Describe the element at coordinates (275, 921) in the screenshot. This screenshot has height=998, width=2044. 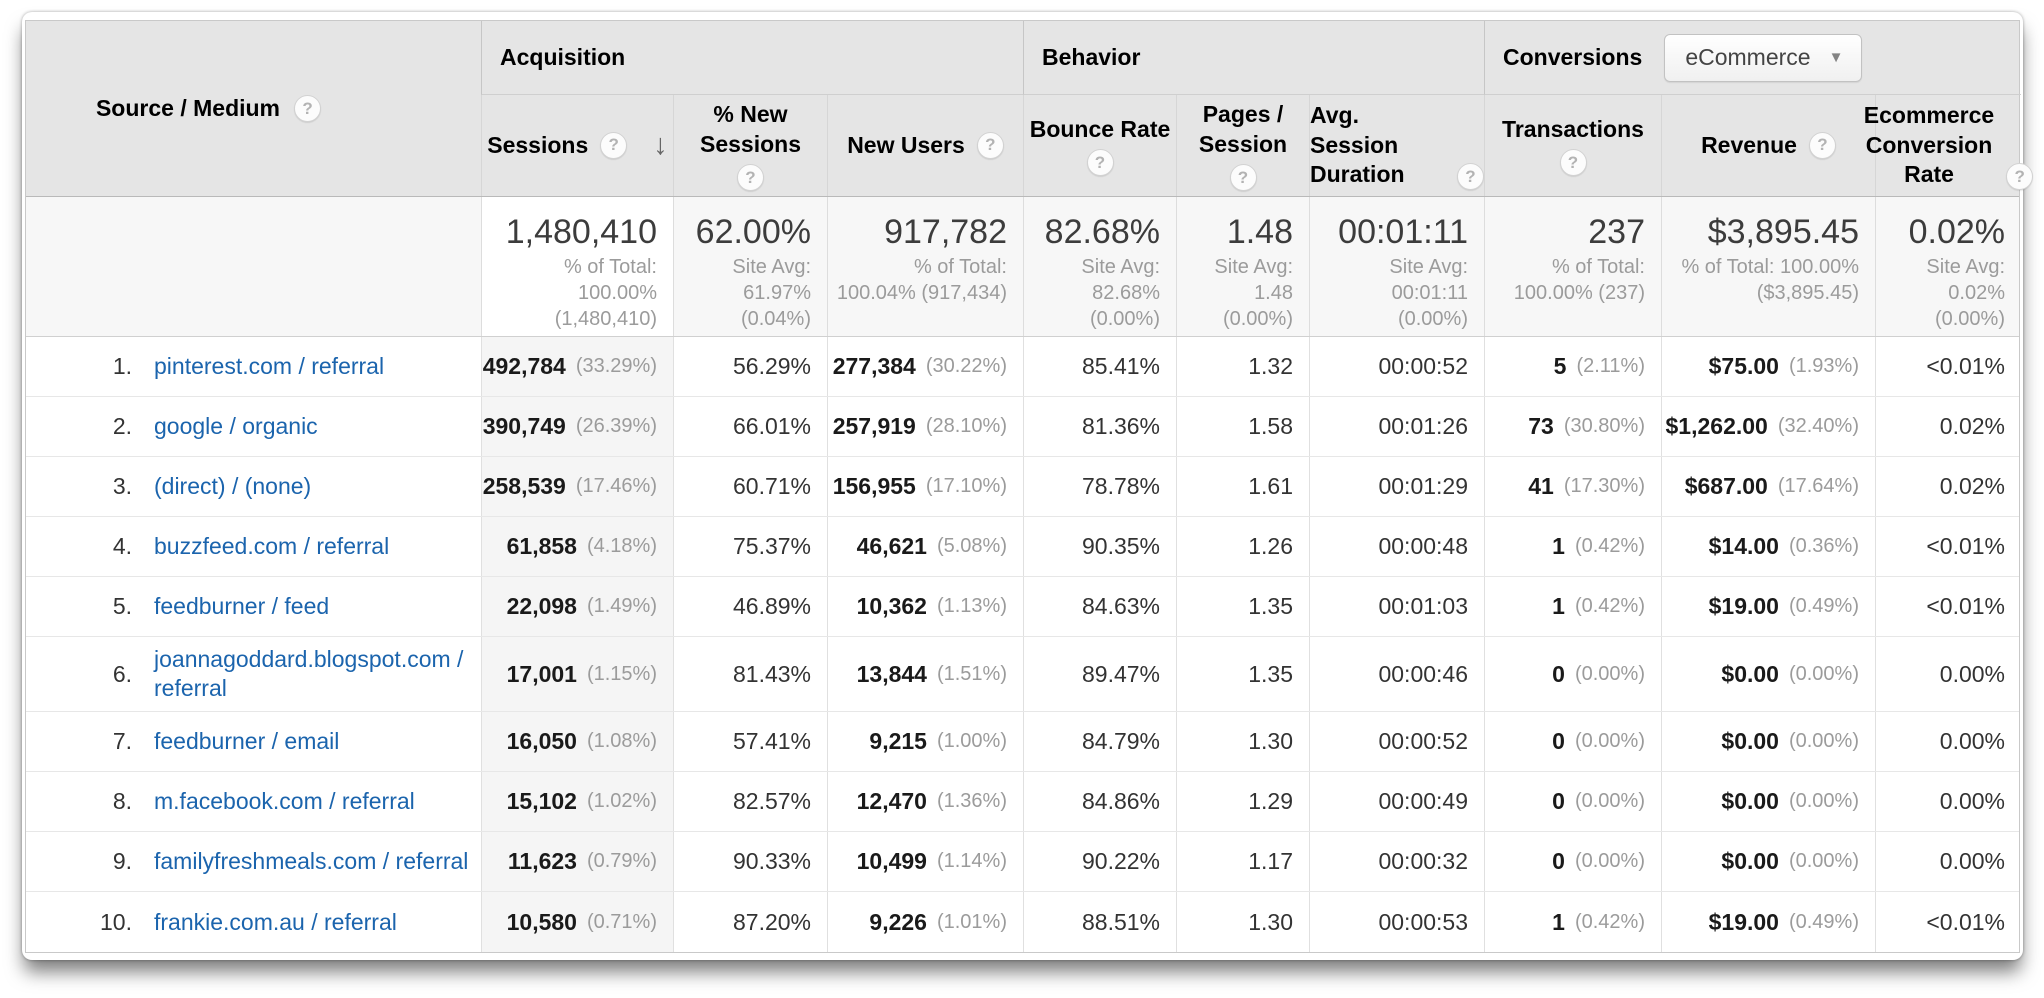
I see `source-medium-link: frankie.com.au / referral` at that location.